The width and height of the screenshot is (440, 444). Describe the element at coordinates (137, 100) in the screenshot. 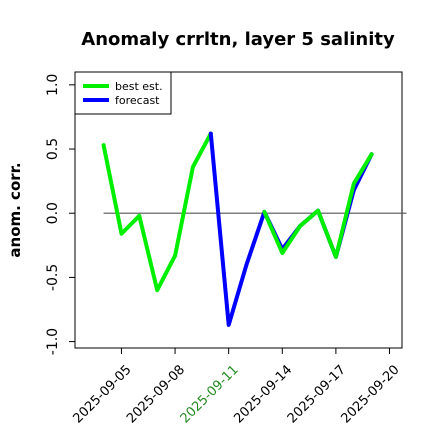

I see `legend-label: forecast` at that location.